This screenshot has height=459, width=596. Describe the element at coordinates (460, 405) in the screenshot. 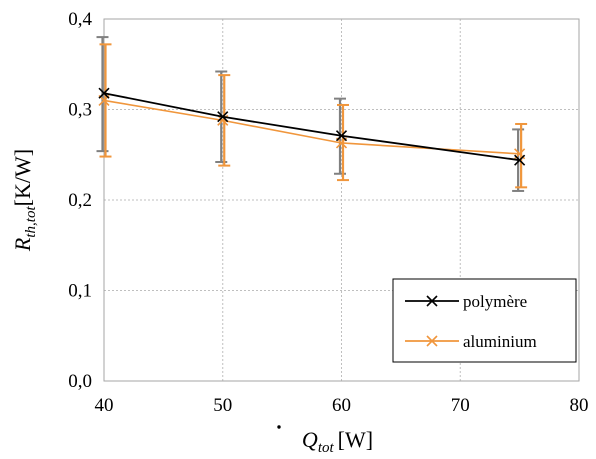

I see `x-tick-label: 70` at that location.